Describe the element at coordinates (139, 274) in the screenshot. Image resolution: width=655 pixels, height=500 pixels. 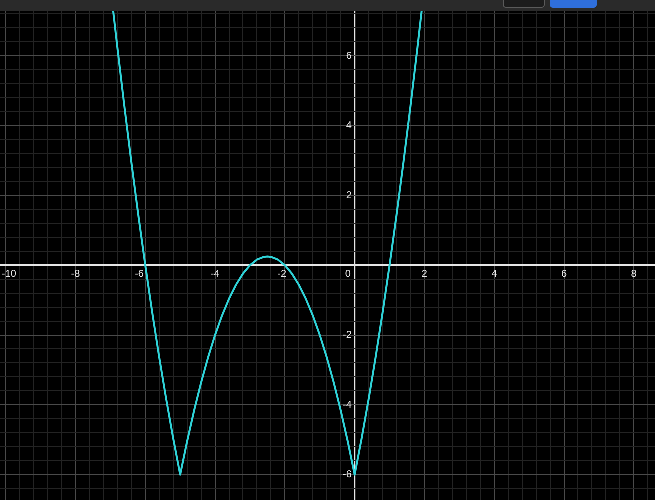
I see `x-tick-label: -6` at that location.